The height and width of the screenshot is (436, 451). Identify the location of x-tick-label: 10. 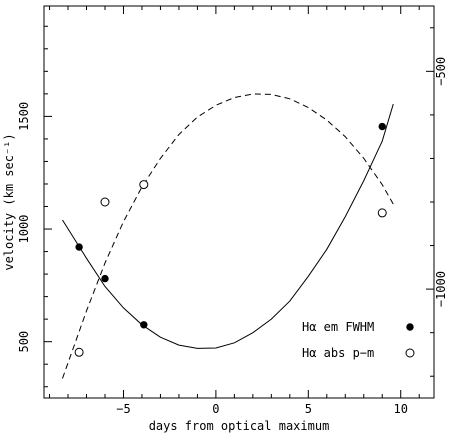
(401, 409).